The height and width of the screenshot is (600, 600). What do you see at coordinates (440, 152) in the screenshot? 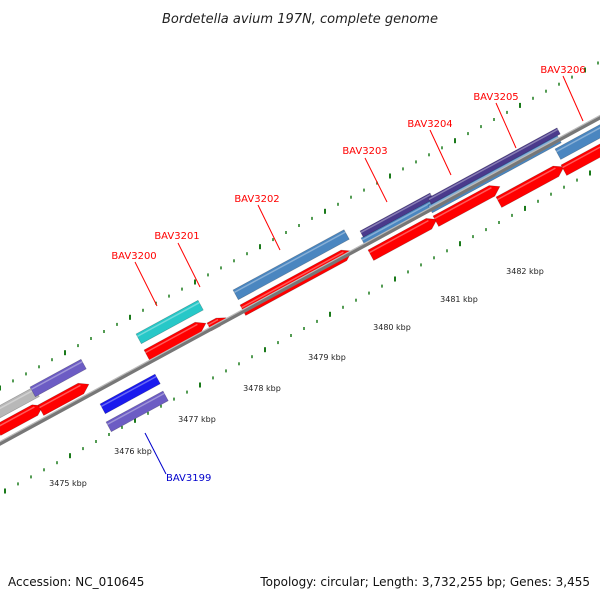
I see `leader-line-bav3204` at bounding box center [440, 152].